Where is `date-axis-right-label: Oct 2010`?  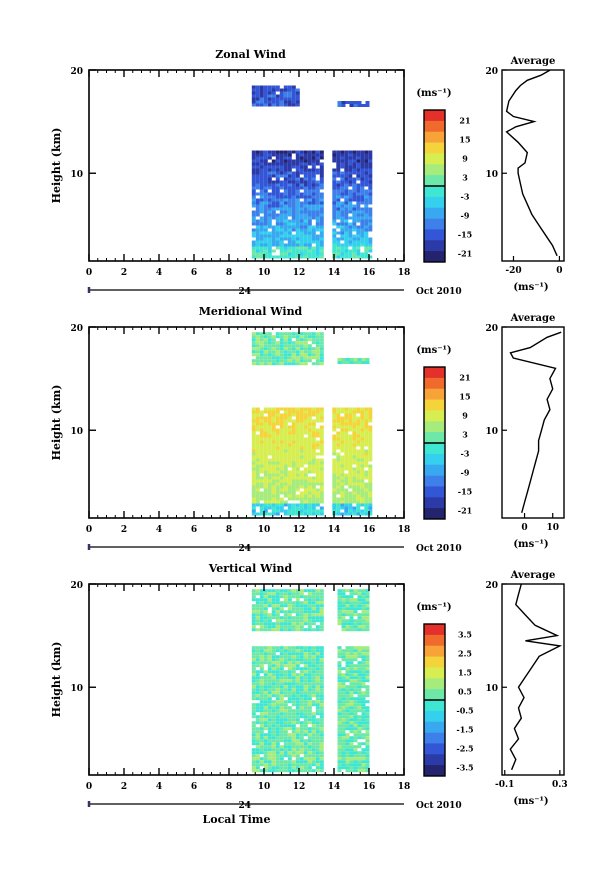
date-axis-right-label: Oct 2010 is located at coordinates (439, 549).